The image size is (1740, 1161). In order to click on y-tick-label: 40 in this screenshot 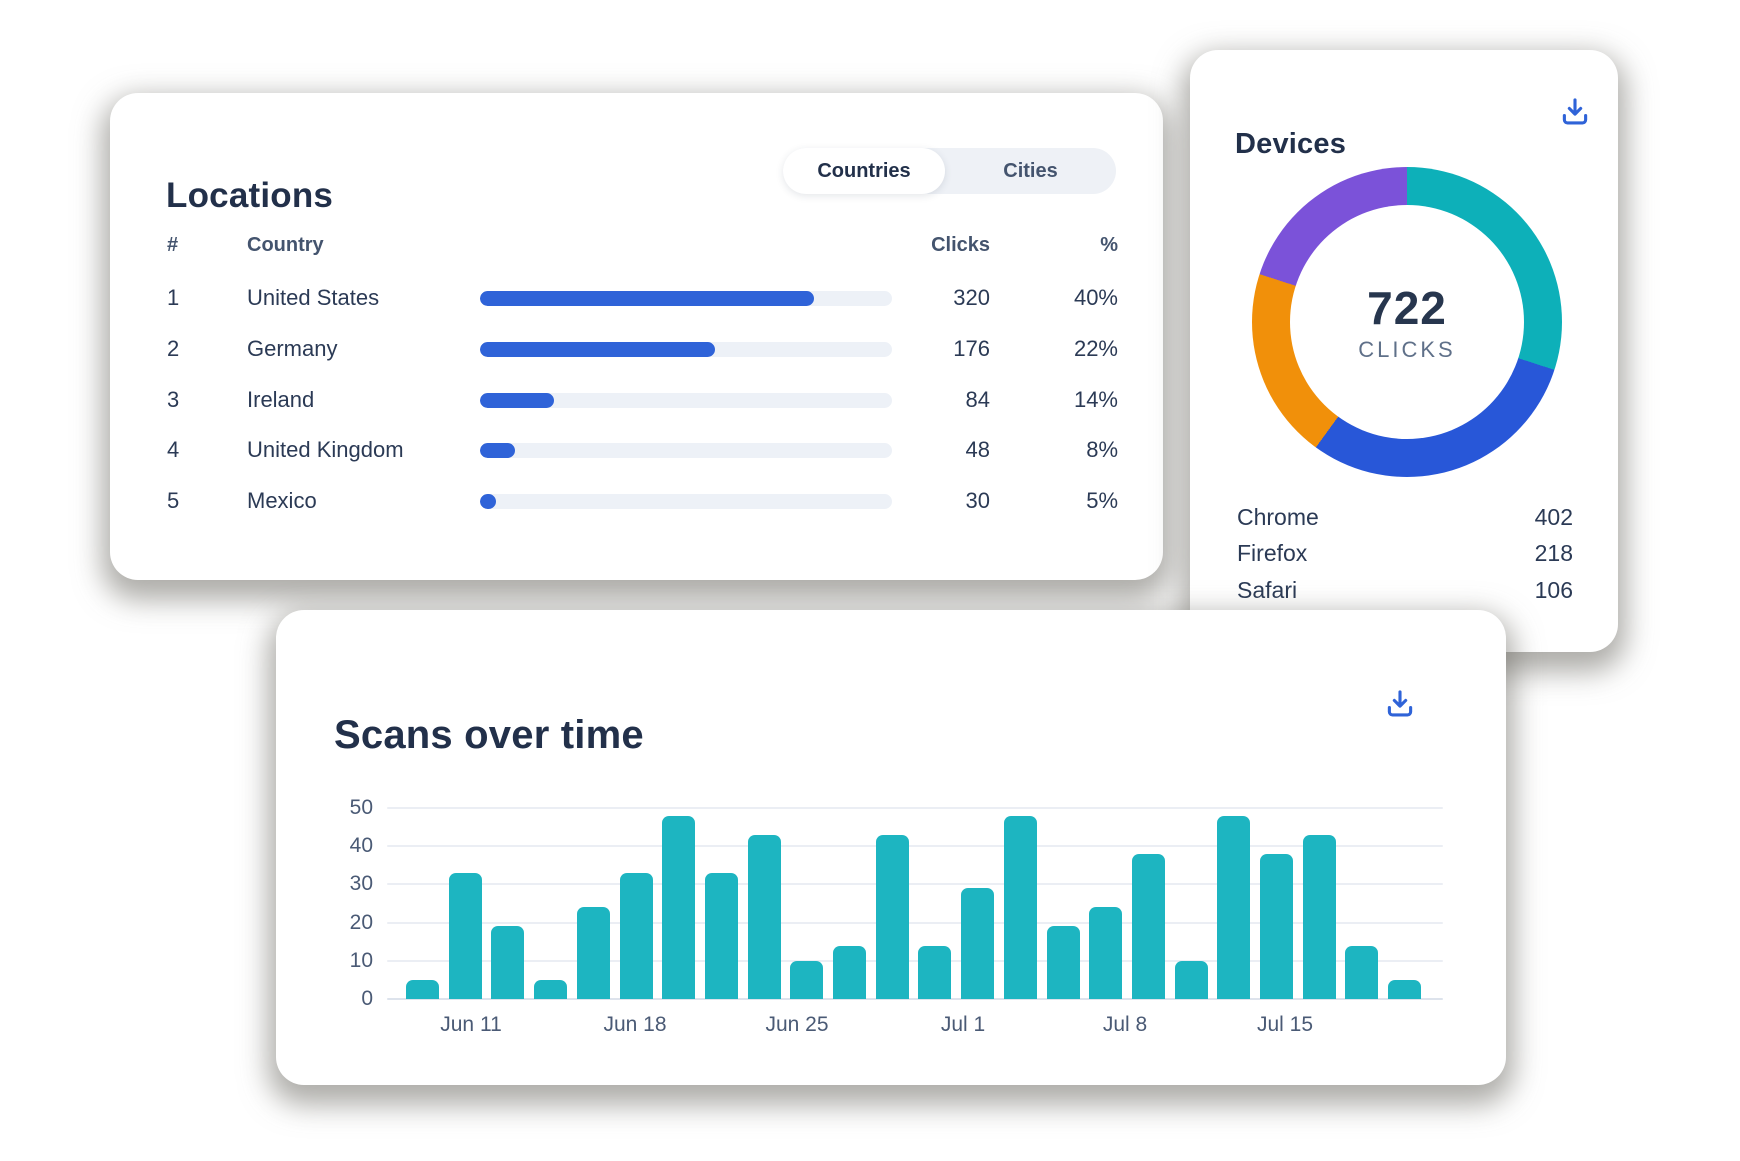, I will do `click(361, 846)`.